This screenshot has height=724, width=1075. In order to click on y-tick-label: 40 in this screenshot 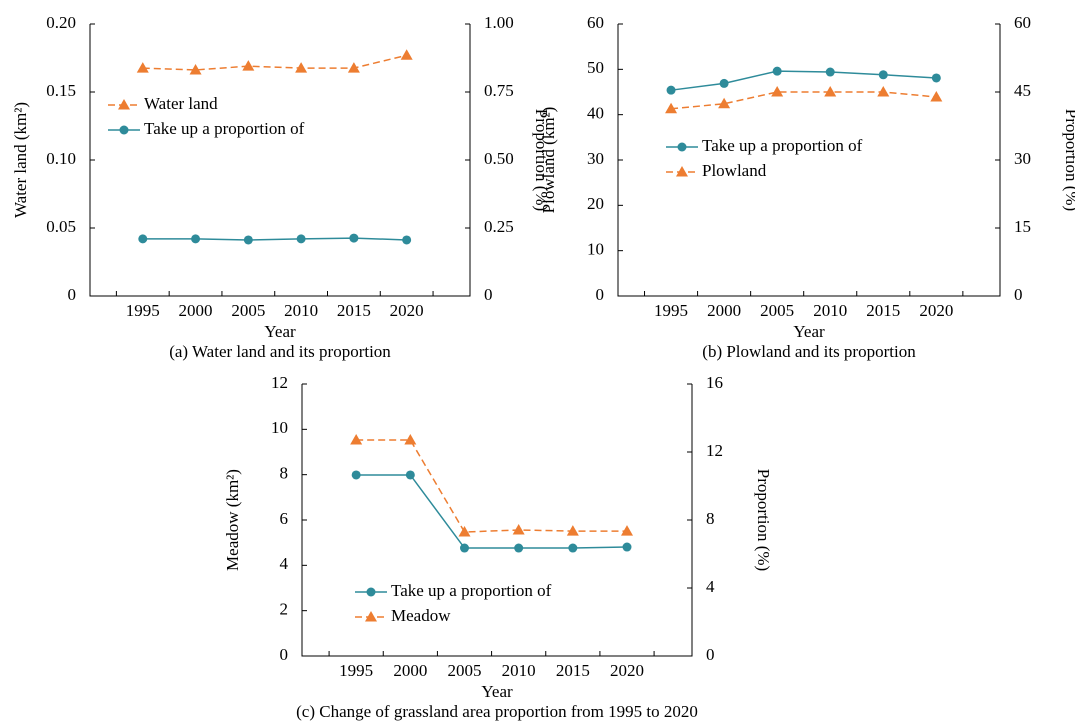, I will do `click(595, 113)`.